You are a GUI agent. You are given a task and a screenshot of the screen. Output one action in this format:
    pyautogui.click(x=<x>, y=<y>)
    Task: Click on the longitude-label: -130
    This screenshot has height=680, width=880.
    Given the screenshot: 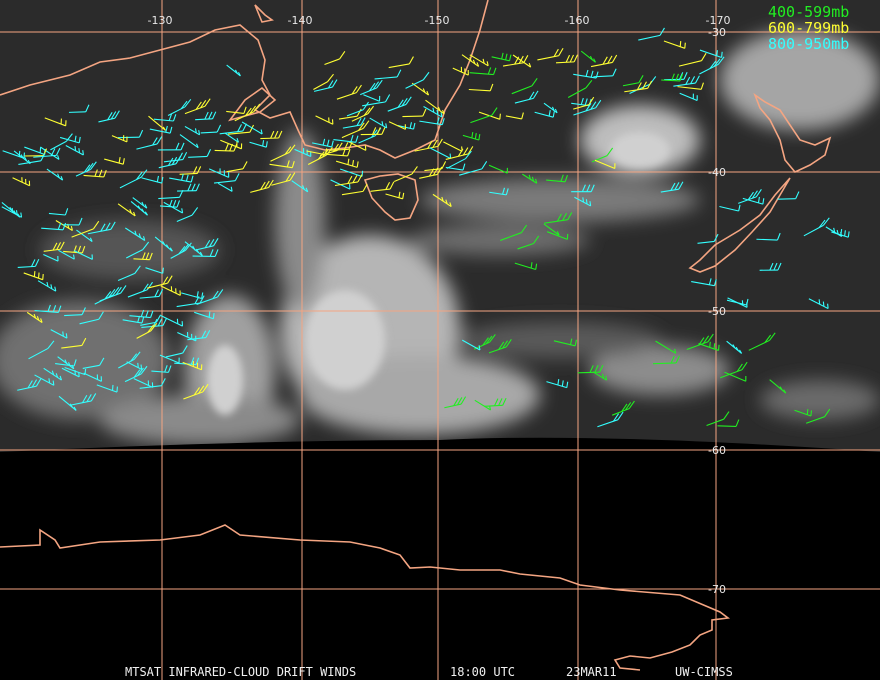 What is the action you would take?
    pyautogui.click(x=160, y=20)
    